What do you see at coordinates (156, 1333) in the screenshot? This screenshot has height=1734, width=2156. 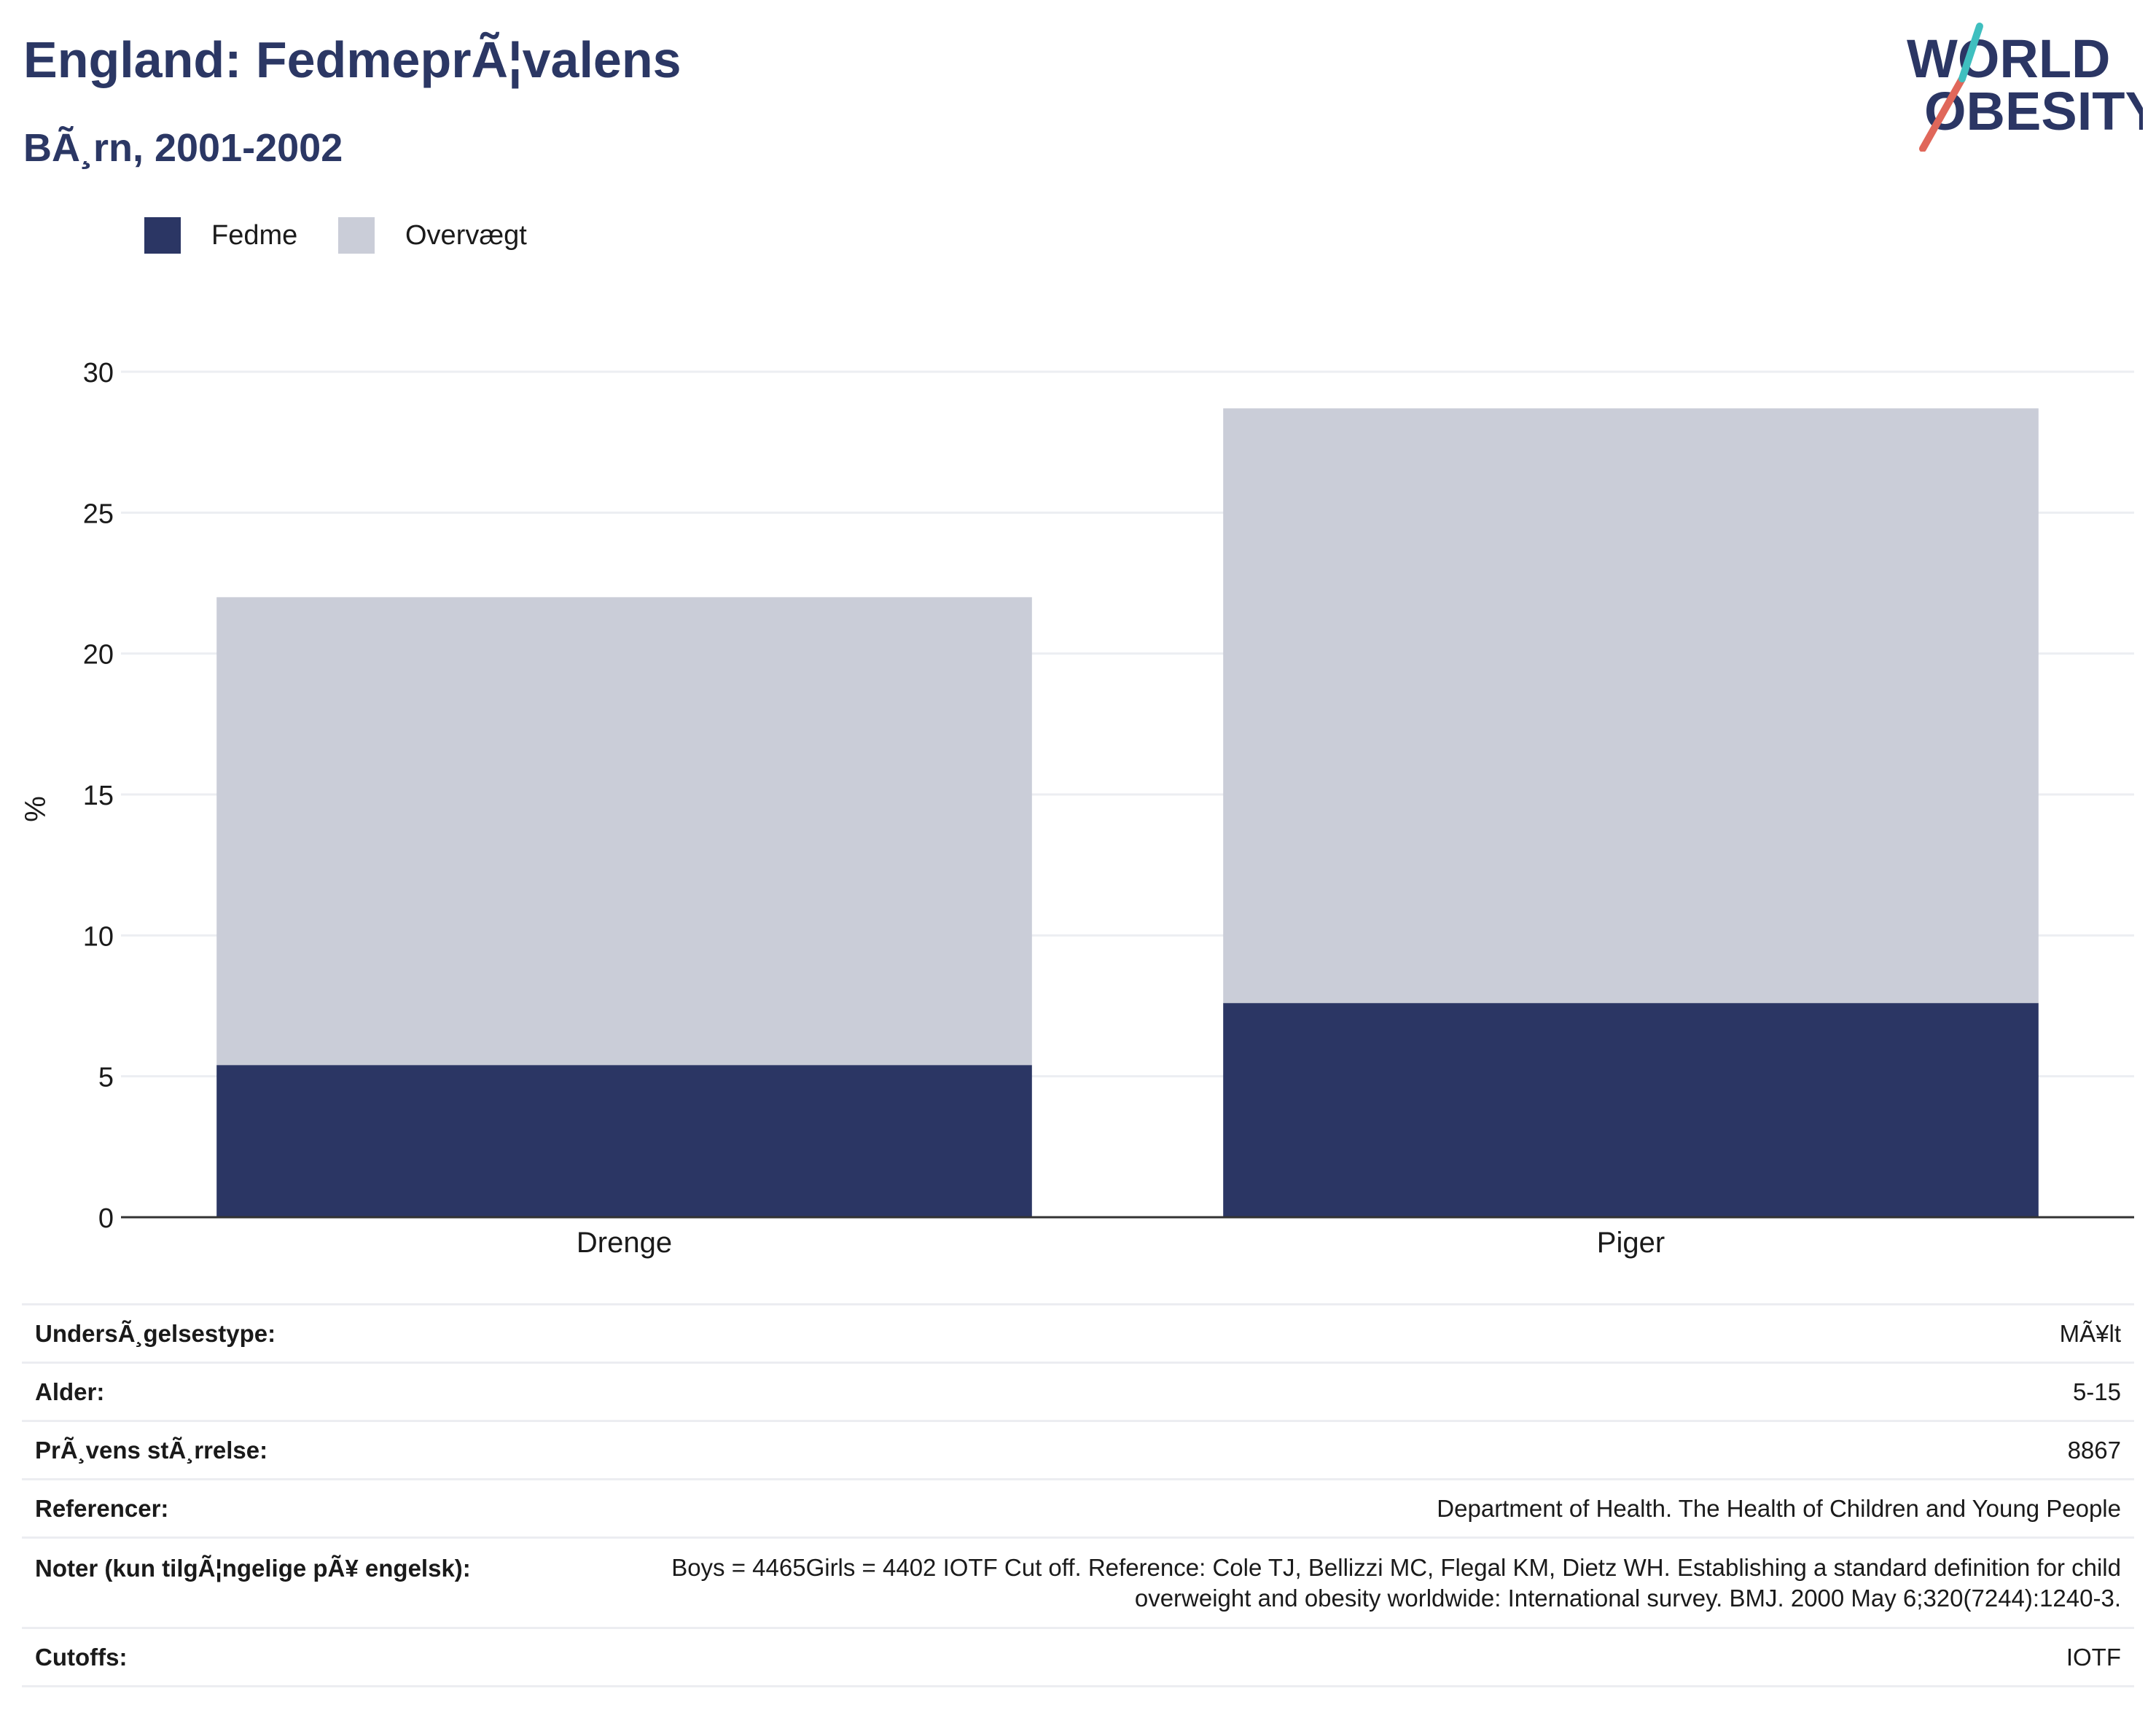 I see `details-key: UndersÃ¸gelsestype:` at bounding box center [156, 1333].